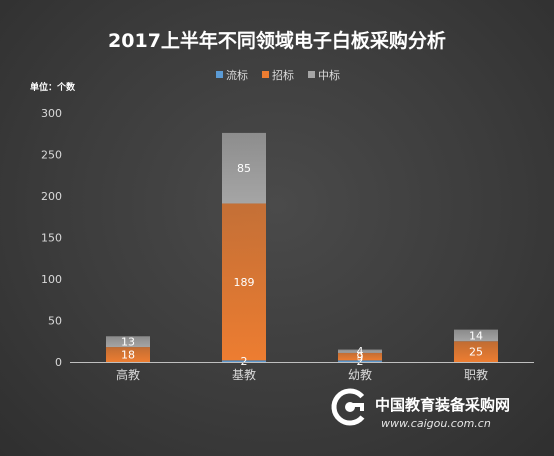 The width and height of the screenshot is (554, 456). I want to click on data-label: 13, so click(128, 342).